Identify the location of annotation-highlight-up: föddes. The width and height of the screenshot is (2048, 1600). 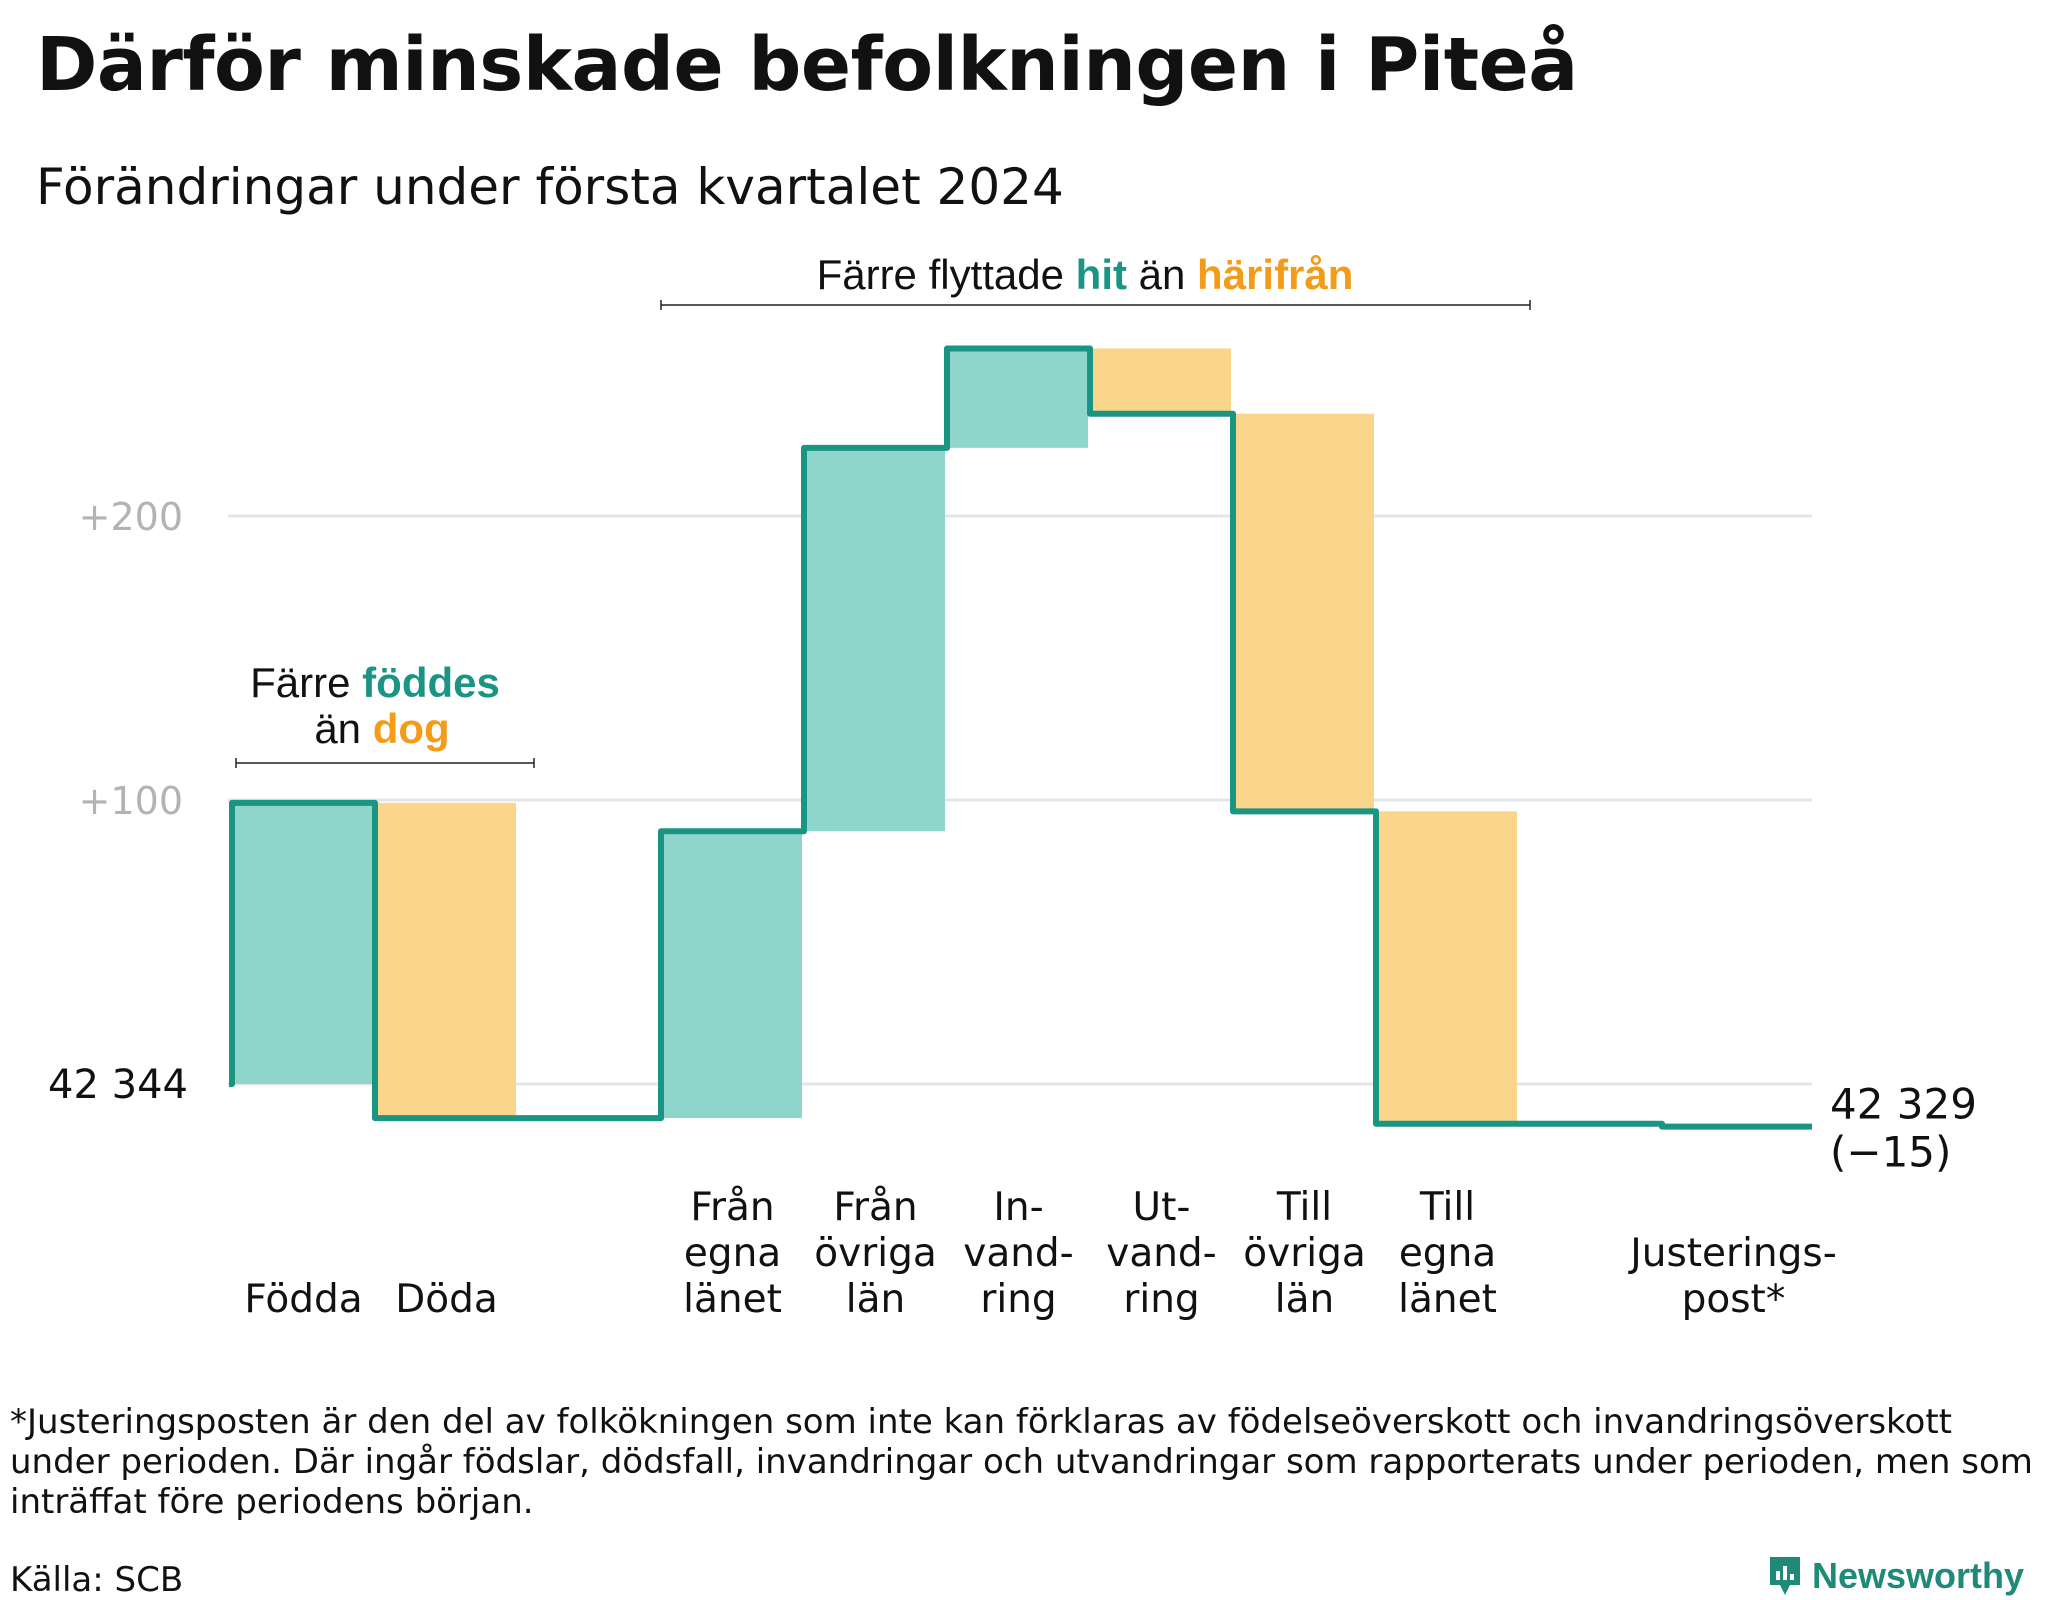
(431, 682).